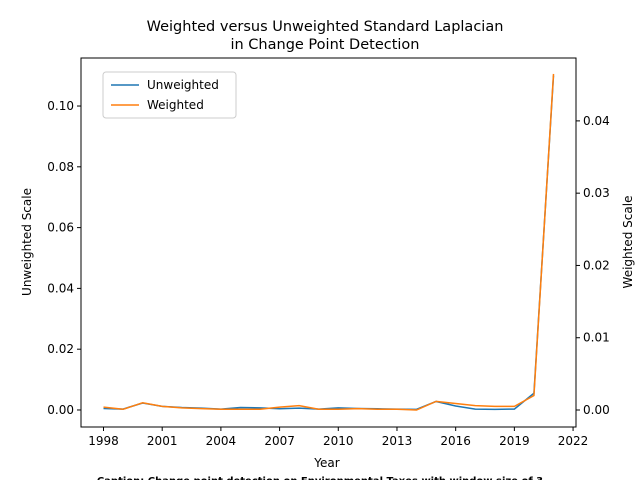 This screenshot has height=480, width=640. What do you see at coordinates (326, 463) in the screenshot?
I see `x-axis-label: Year` at bounding box center [326, 463].